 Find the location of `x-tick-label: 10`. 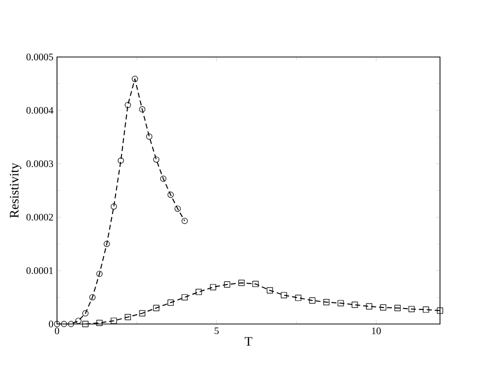

x-tick-label: 10 is located at coordinates (376, 331).